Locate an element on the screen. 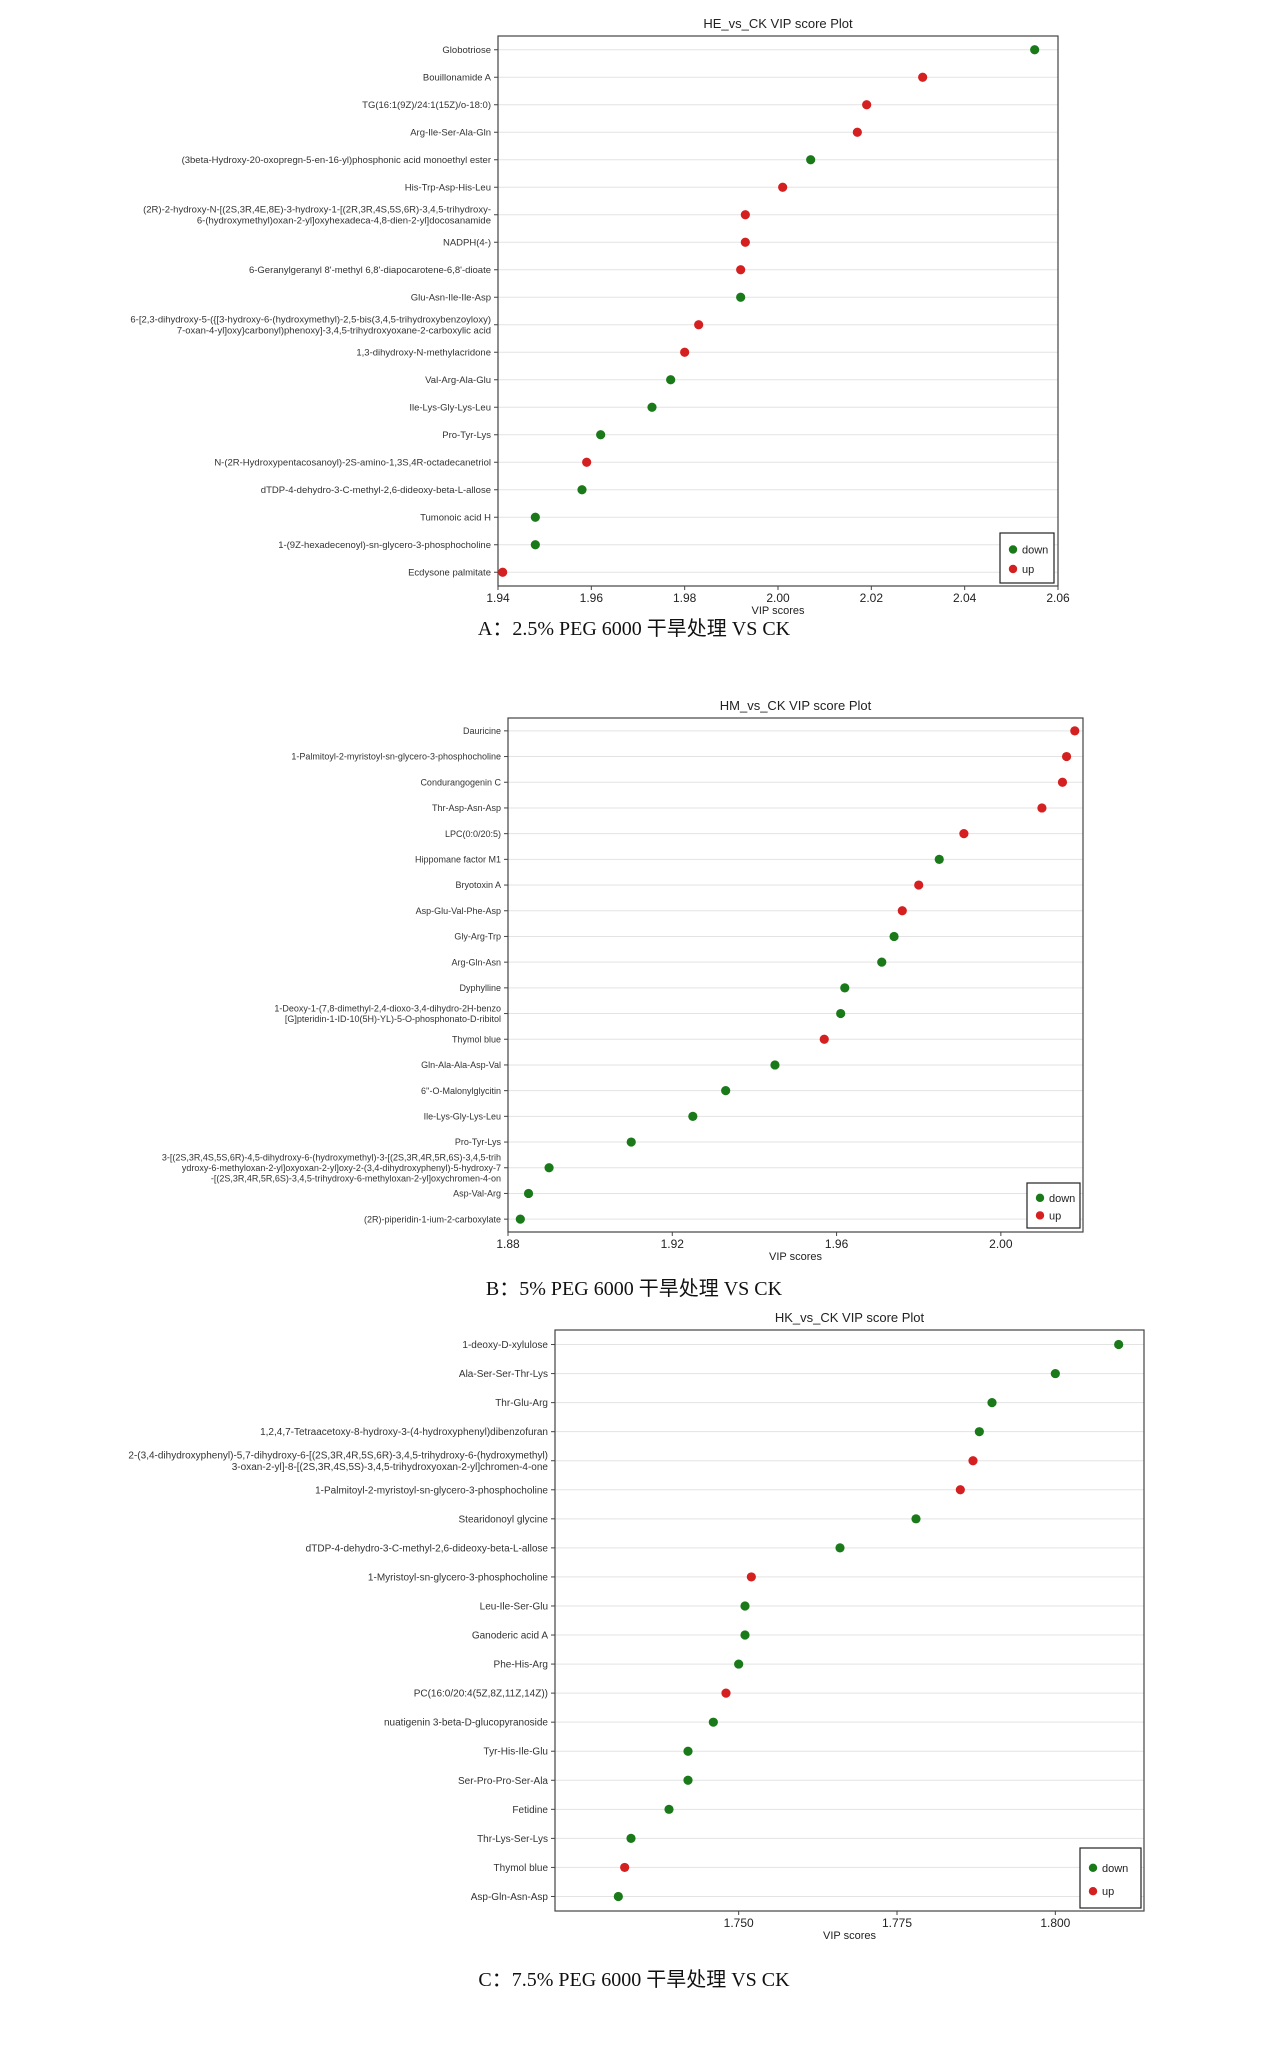 Image resolution: width=1268 pixels, height=2065 pixels. y-label-line: Dauricine is located at coordinates (482, 731).